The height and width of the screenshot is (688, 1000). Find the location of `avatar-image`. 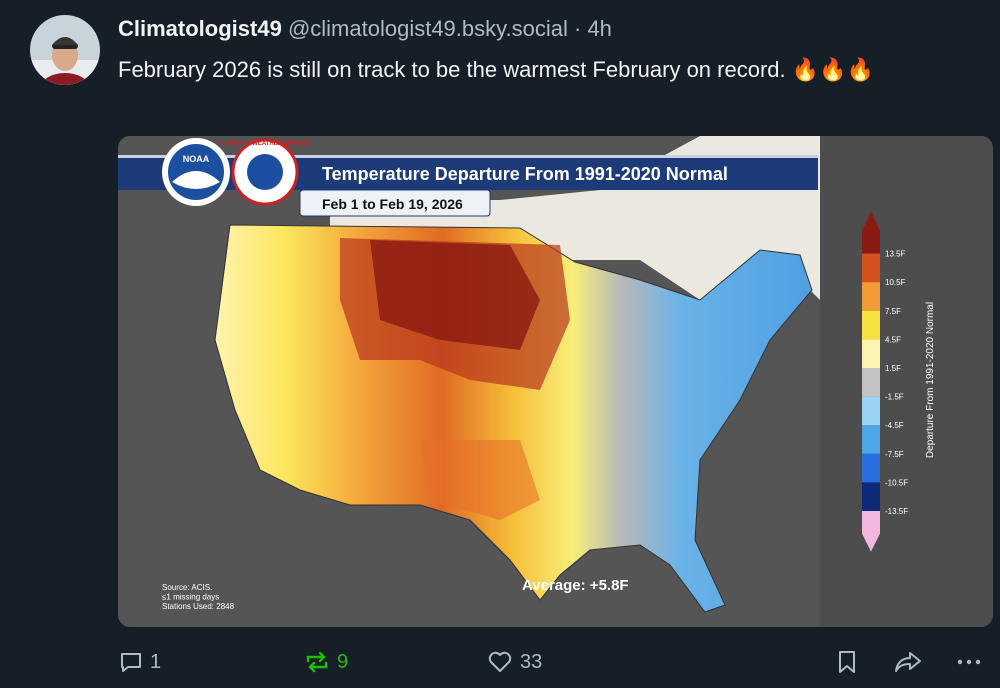

avatar-image is located at coordinates (65, 50).